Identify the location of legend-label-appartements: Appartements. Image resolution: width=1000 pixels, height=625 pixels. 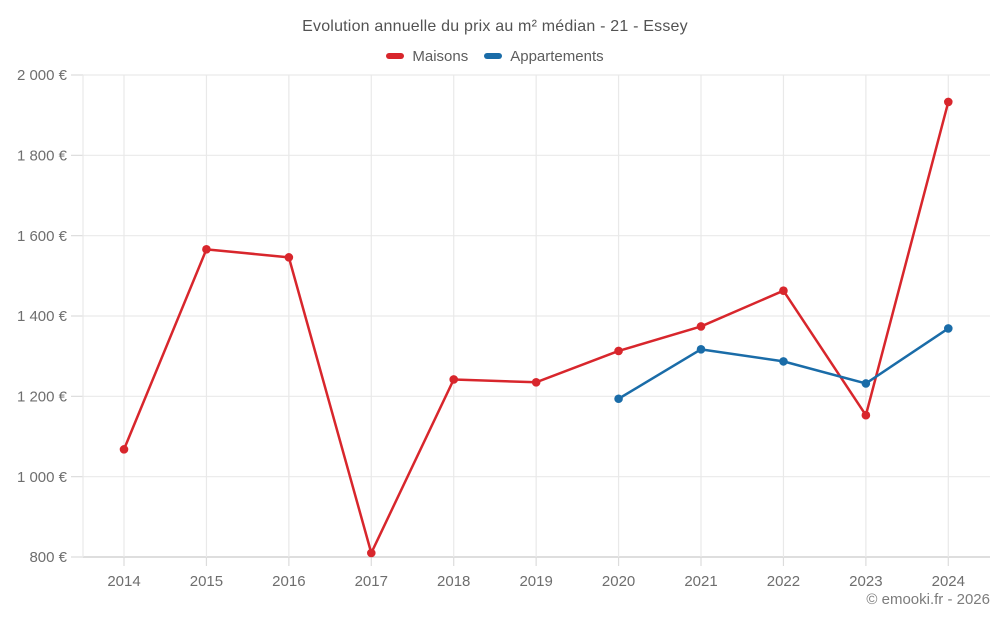
(557, 56).